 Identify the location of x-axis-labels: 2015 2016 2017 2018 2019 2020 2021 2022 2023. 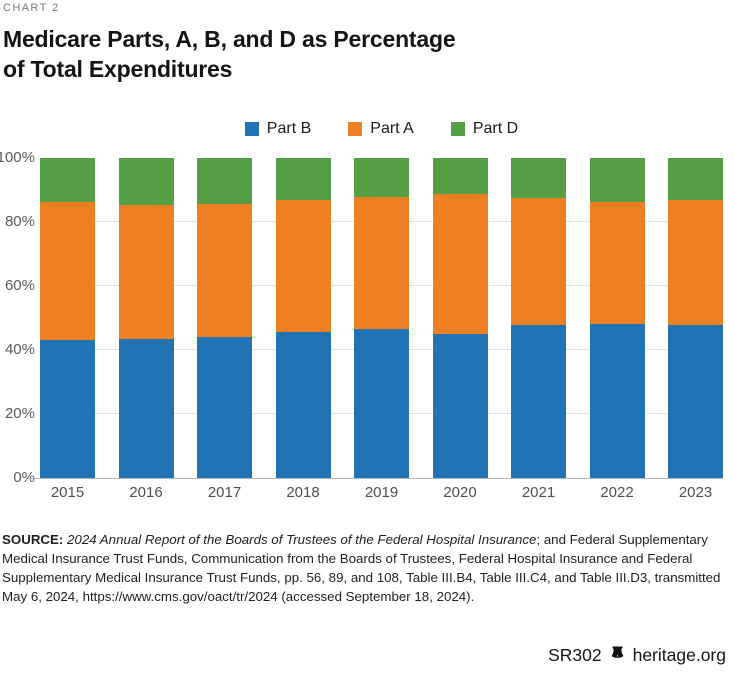
(381, 492).